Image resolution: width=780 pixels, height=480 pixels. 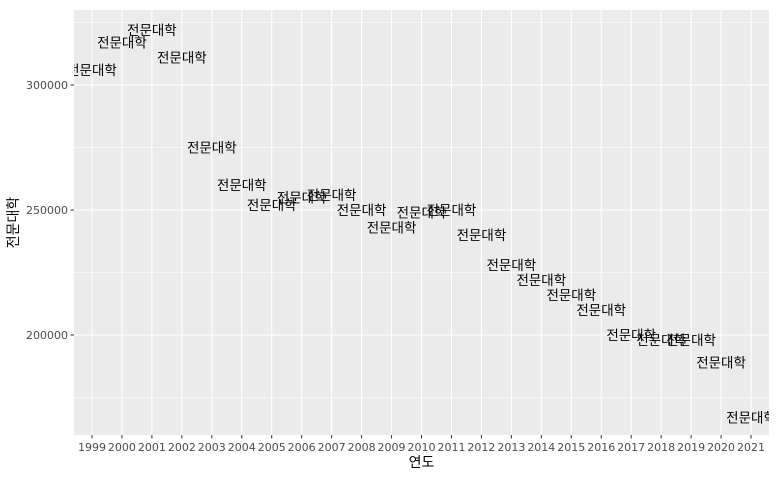 I want to click on x-tick-label: 2011, so click(x=451, y=447).